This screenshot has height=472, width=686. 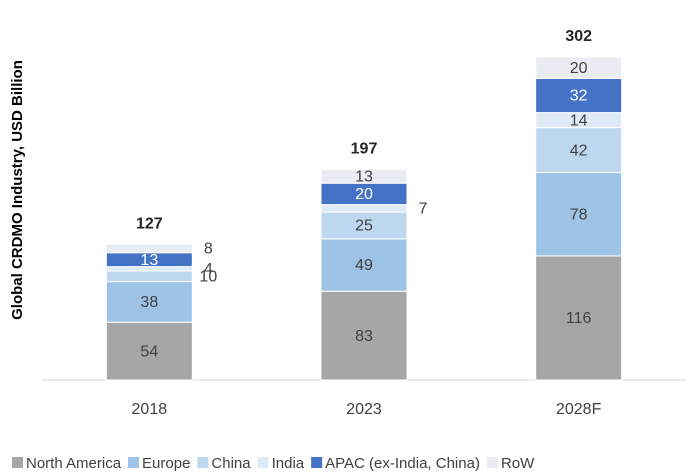 I want to click on total-label: 127, so click(x=149, y=223).